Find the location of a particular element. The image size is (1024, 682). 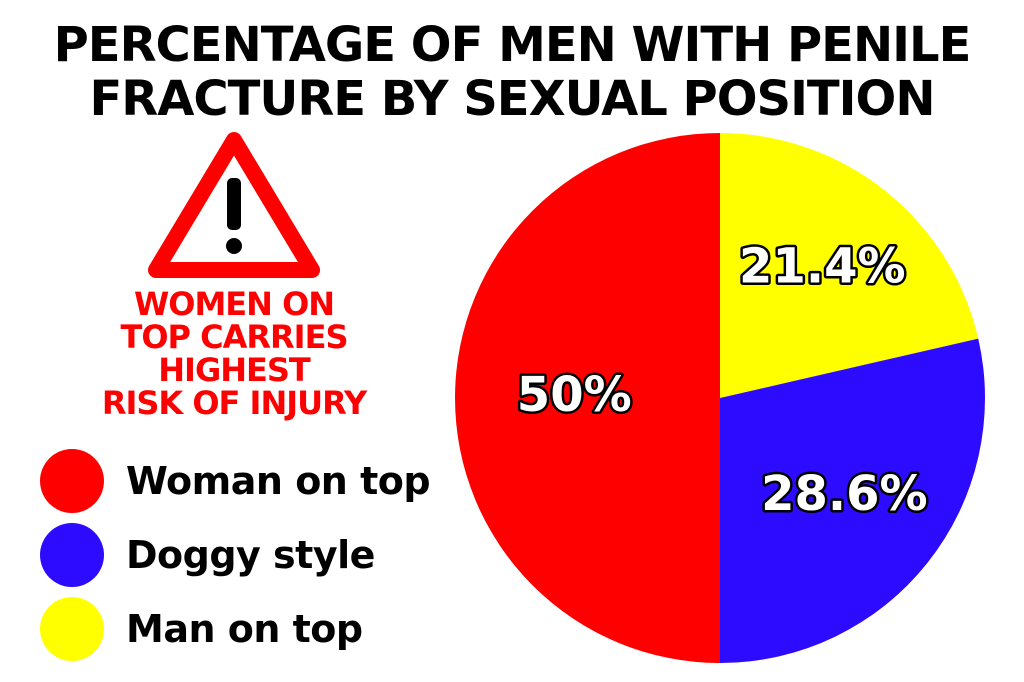

legend-label-man-on-top: Man on top is located at coordinates (244, 629).